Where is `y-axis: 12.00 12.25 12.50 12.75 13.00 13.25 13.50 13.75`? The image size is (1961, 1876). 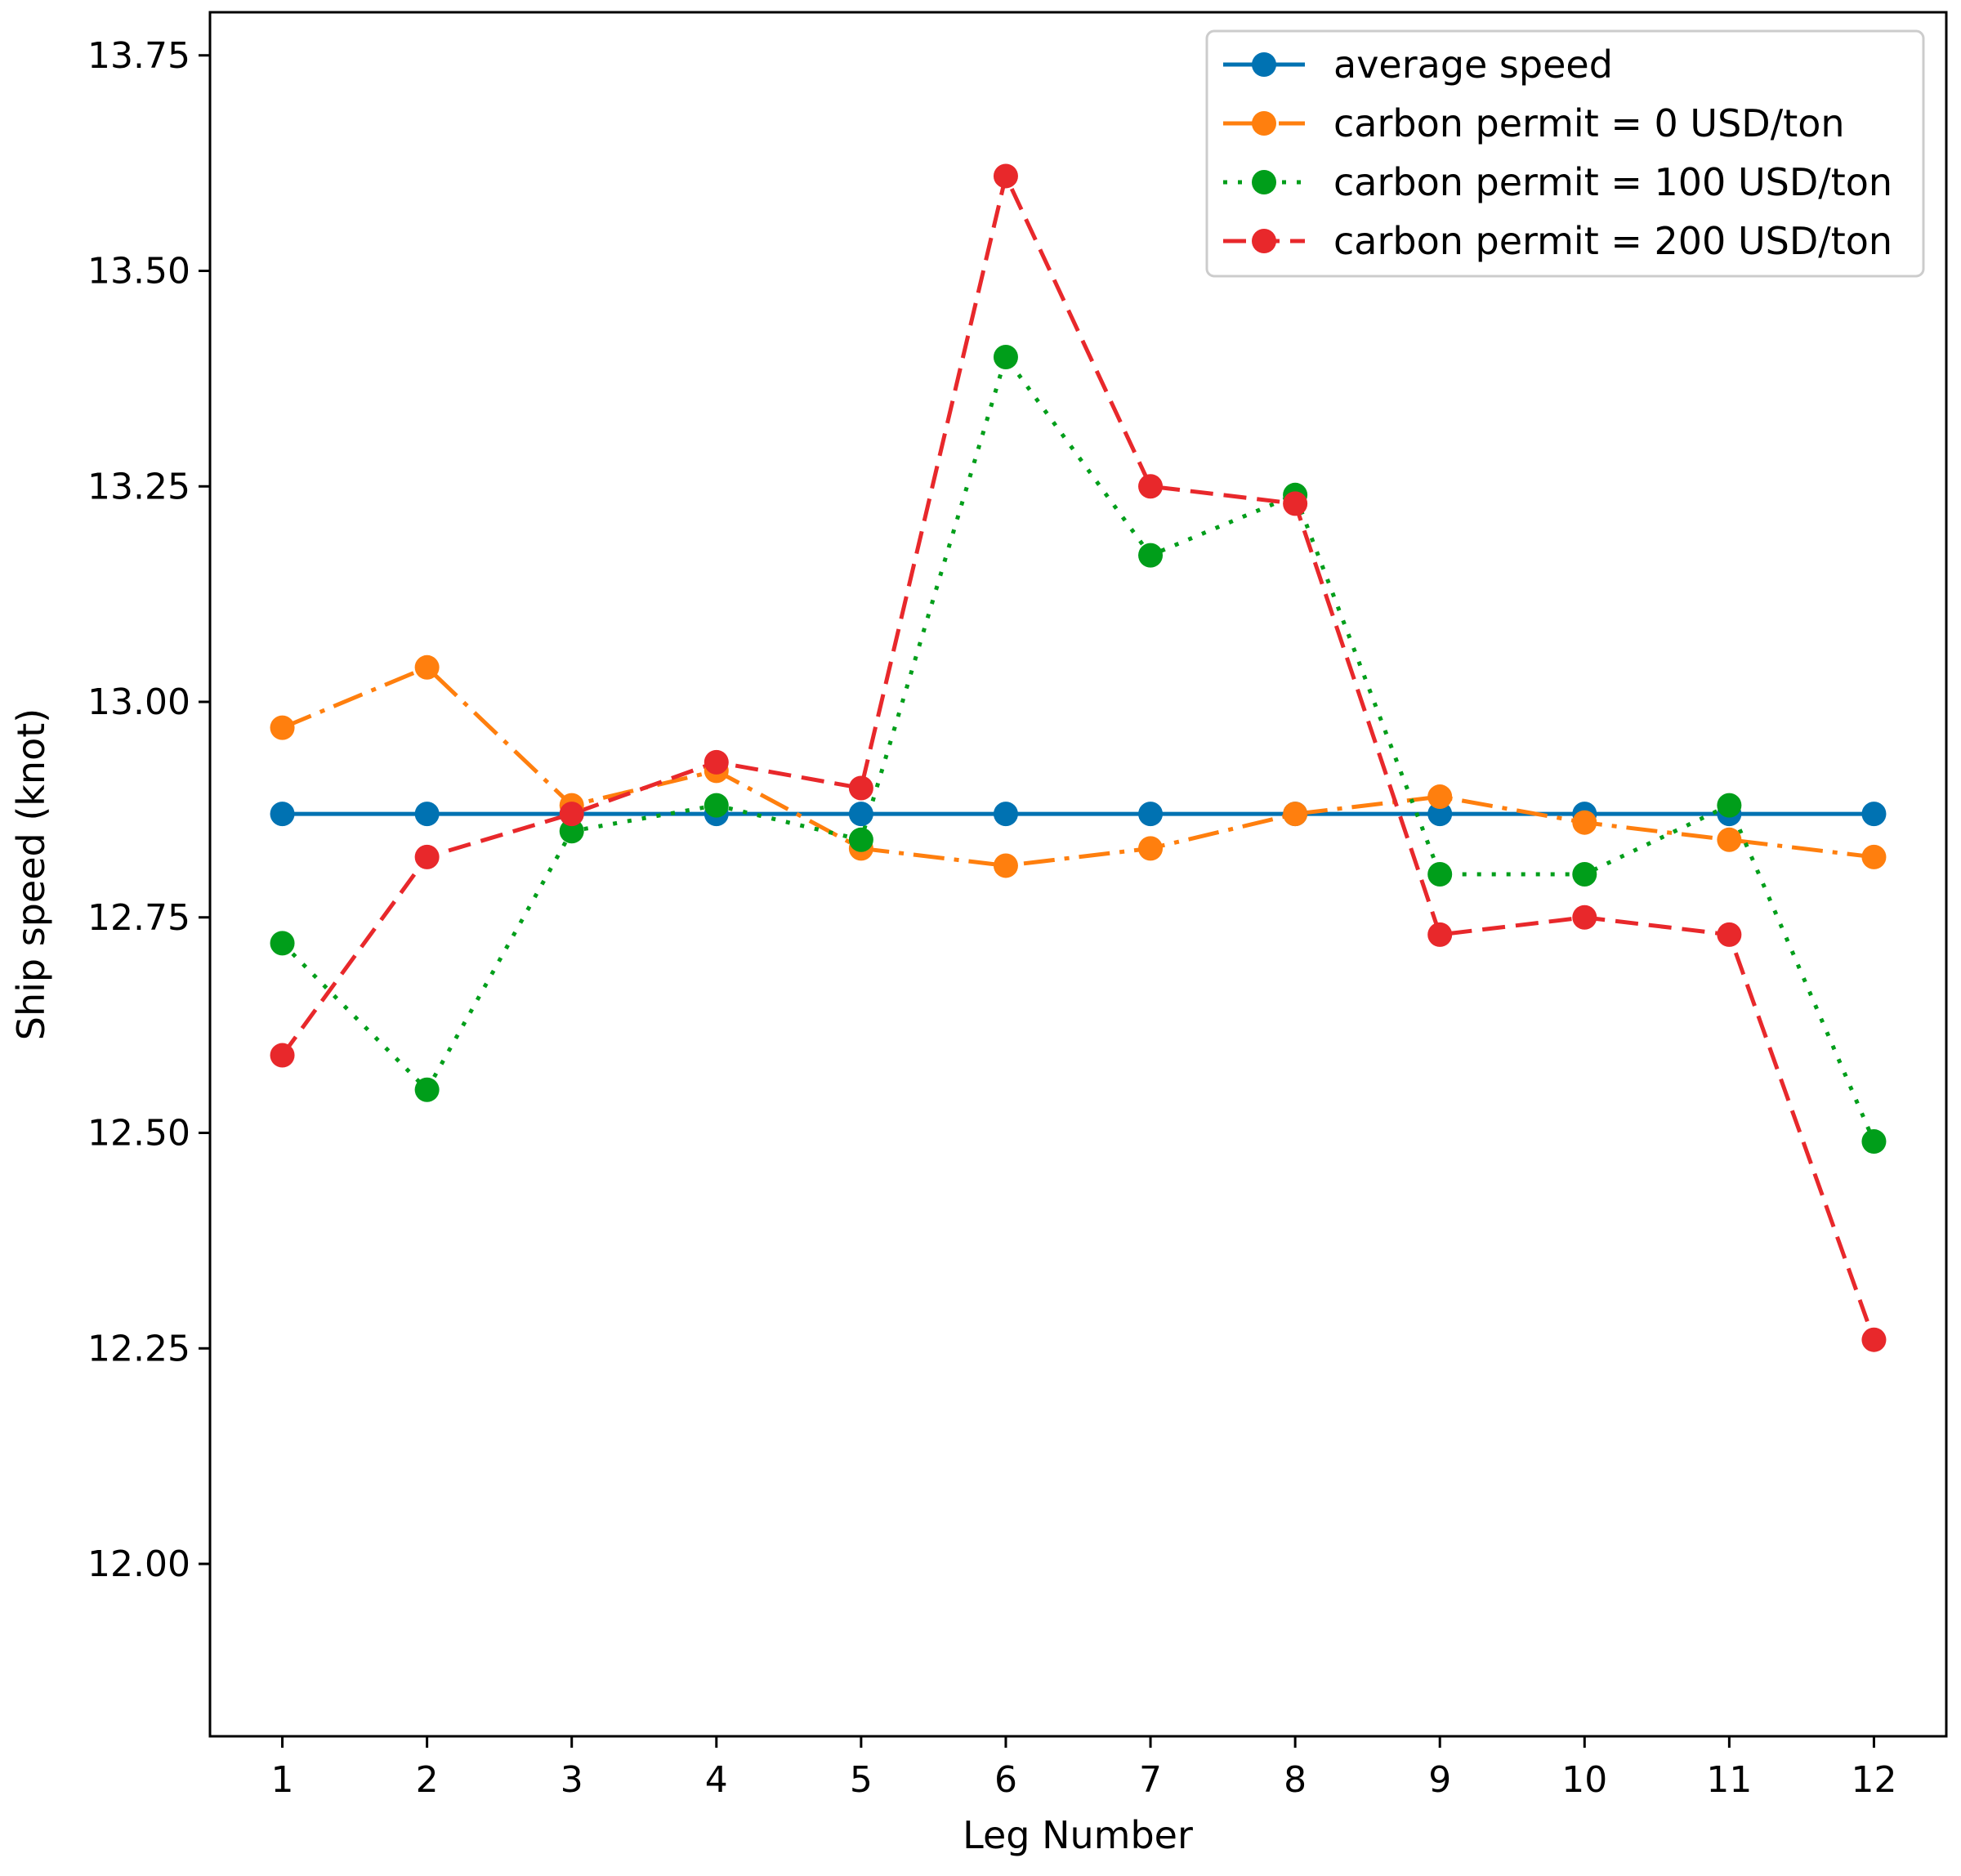 y-axis: 12.00 12.25 12.50 12.75 13.00 13.25 13.50 13.75 is located at coordinates (149, 810).